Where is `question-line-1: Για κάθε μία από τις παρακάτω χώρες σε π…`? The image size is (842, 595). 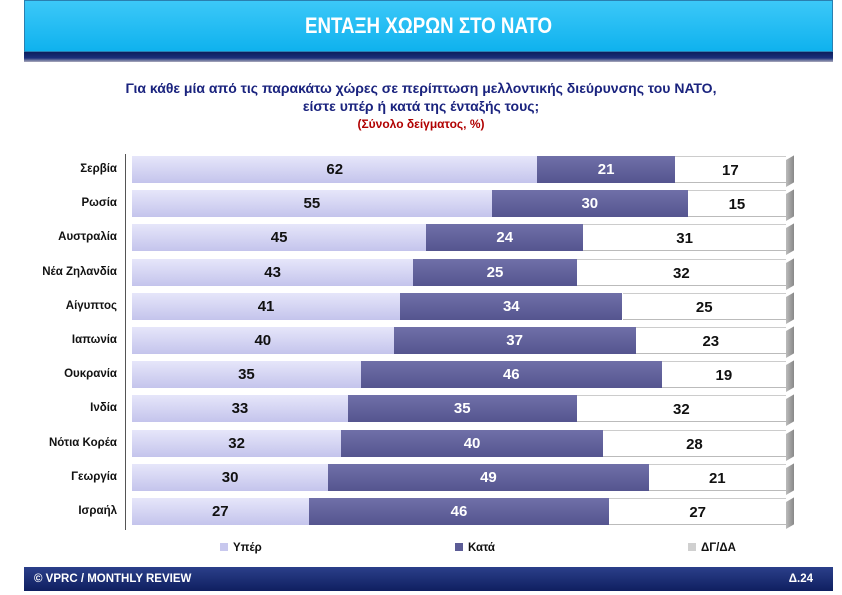
question-line-1: Για κάθε μία από τις παρακάτω χώρες σε π… is located at coordinates (421, 88).